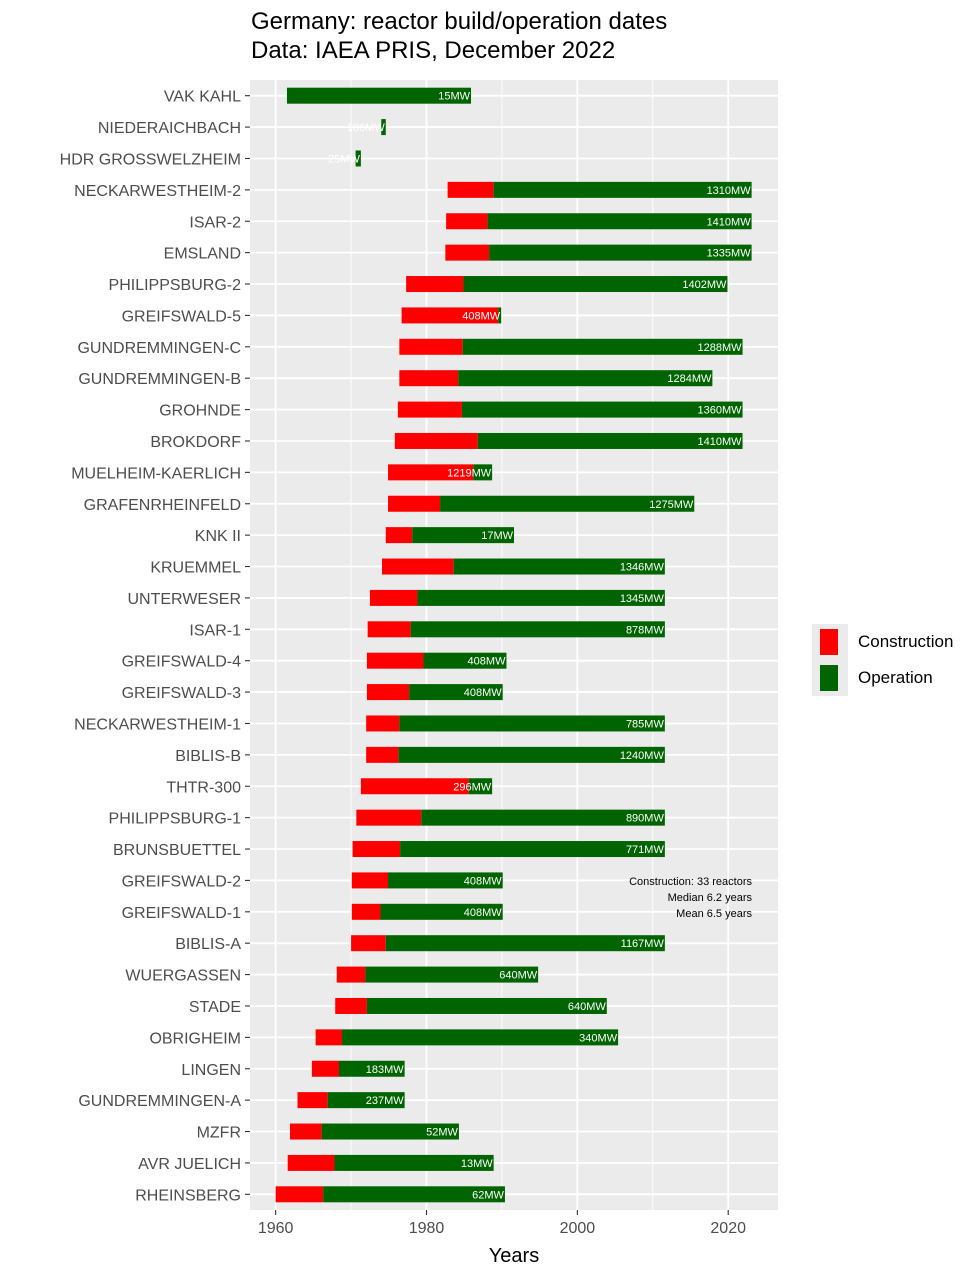  I want to click on y-tick-label: PHILIPPSBURG-1, so click(175, 819).